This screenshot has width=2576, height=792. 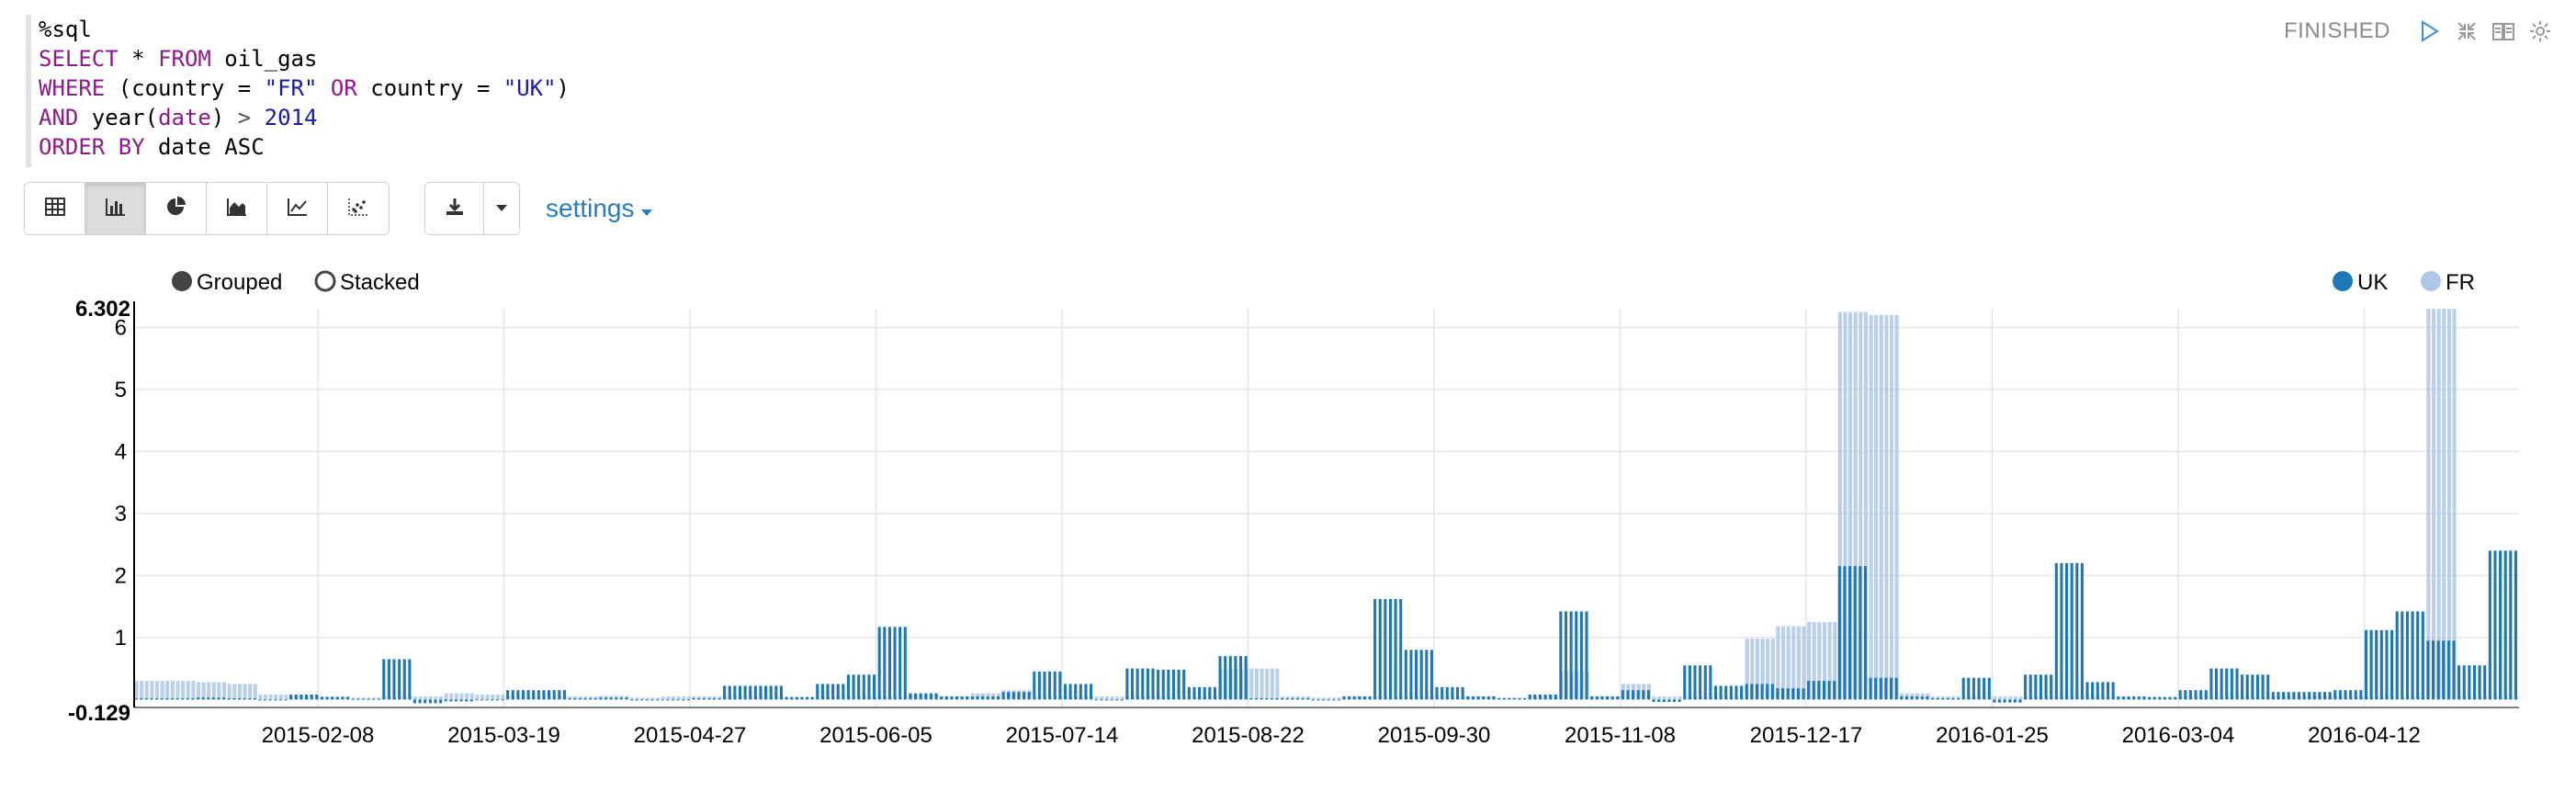 What do you see at coordinates (599, 208) in the screenshot?
I see `settings-dropdown: settings` at bounding box center [599, 208].